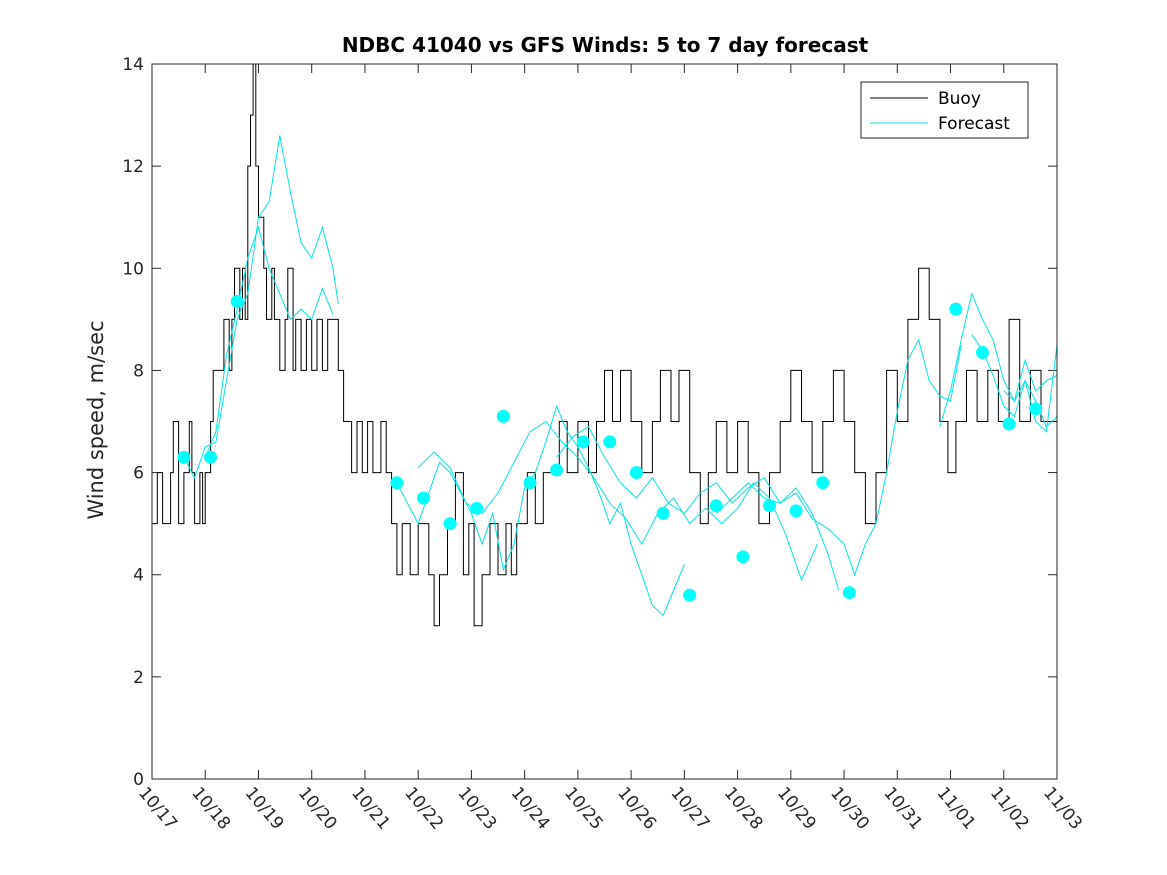 This screenshot has width=1167, height=875. I want to click on x-tick-label: 10/26, so click(636, 808).